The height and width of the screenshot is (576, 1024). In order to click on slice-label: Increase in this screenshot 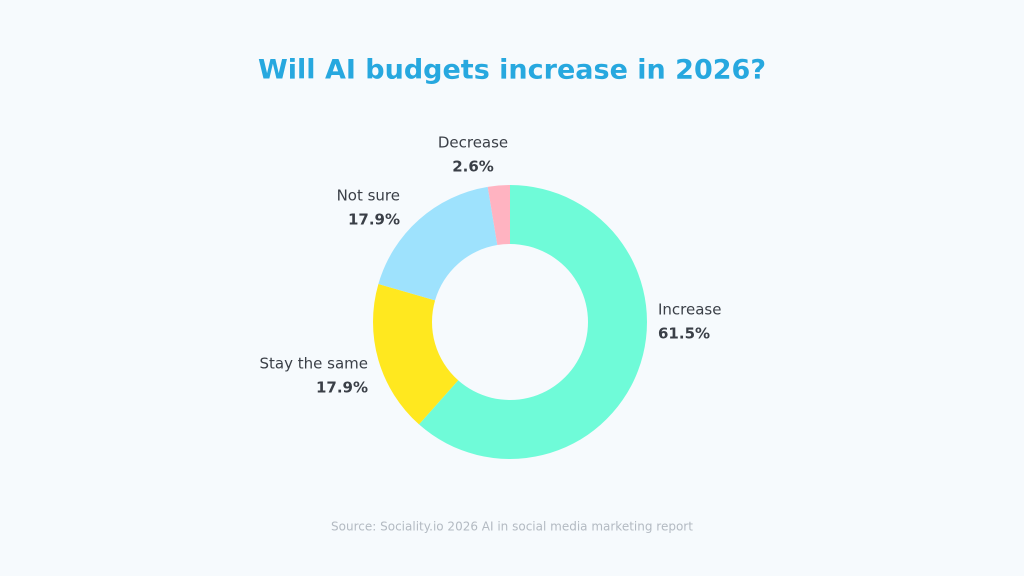, I will do `click(689, 310)`.